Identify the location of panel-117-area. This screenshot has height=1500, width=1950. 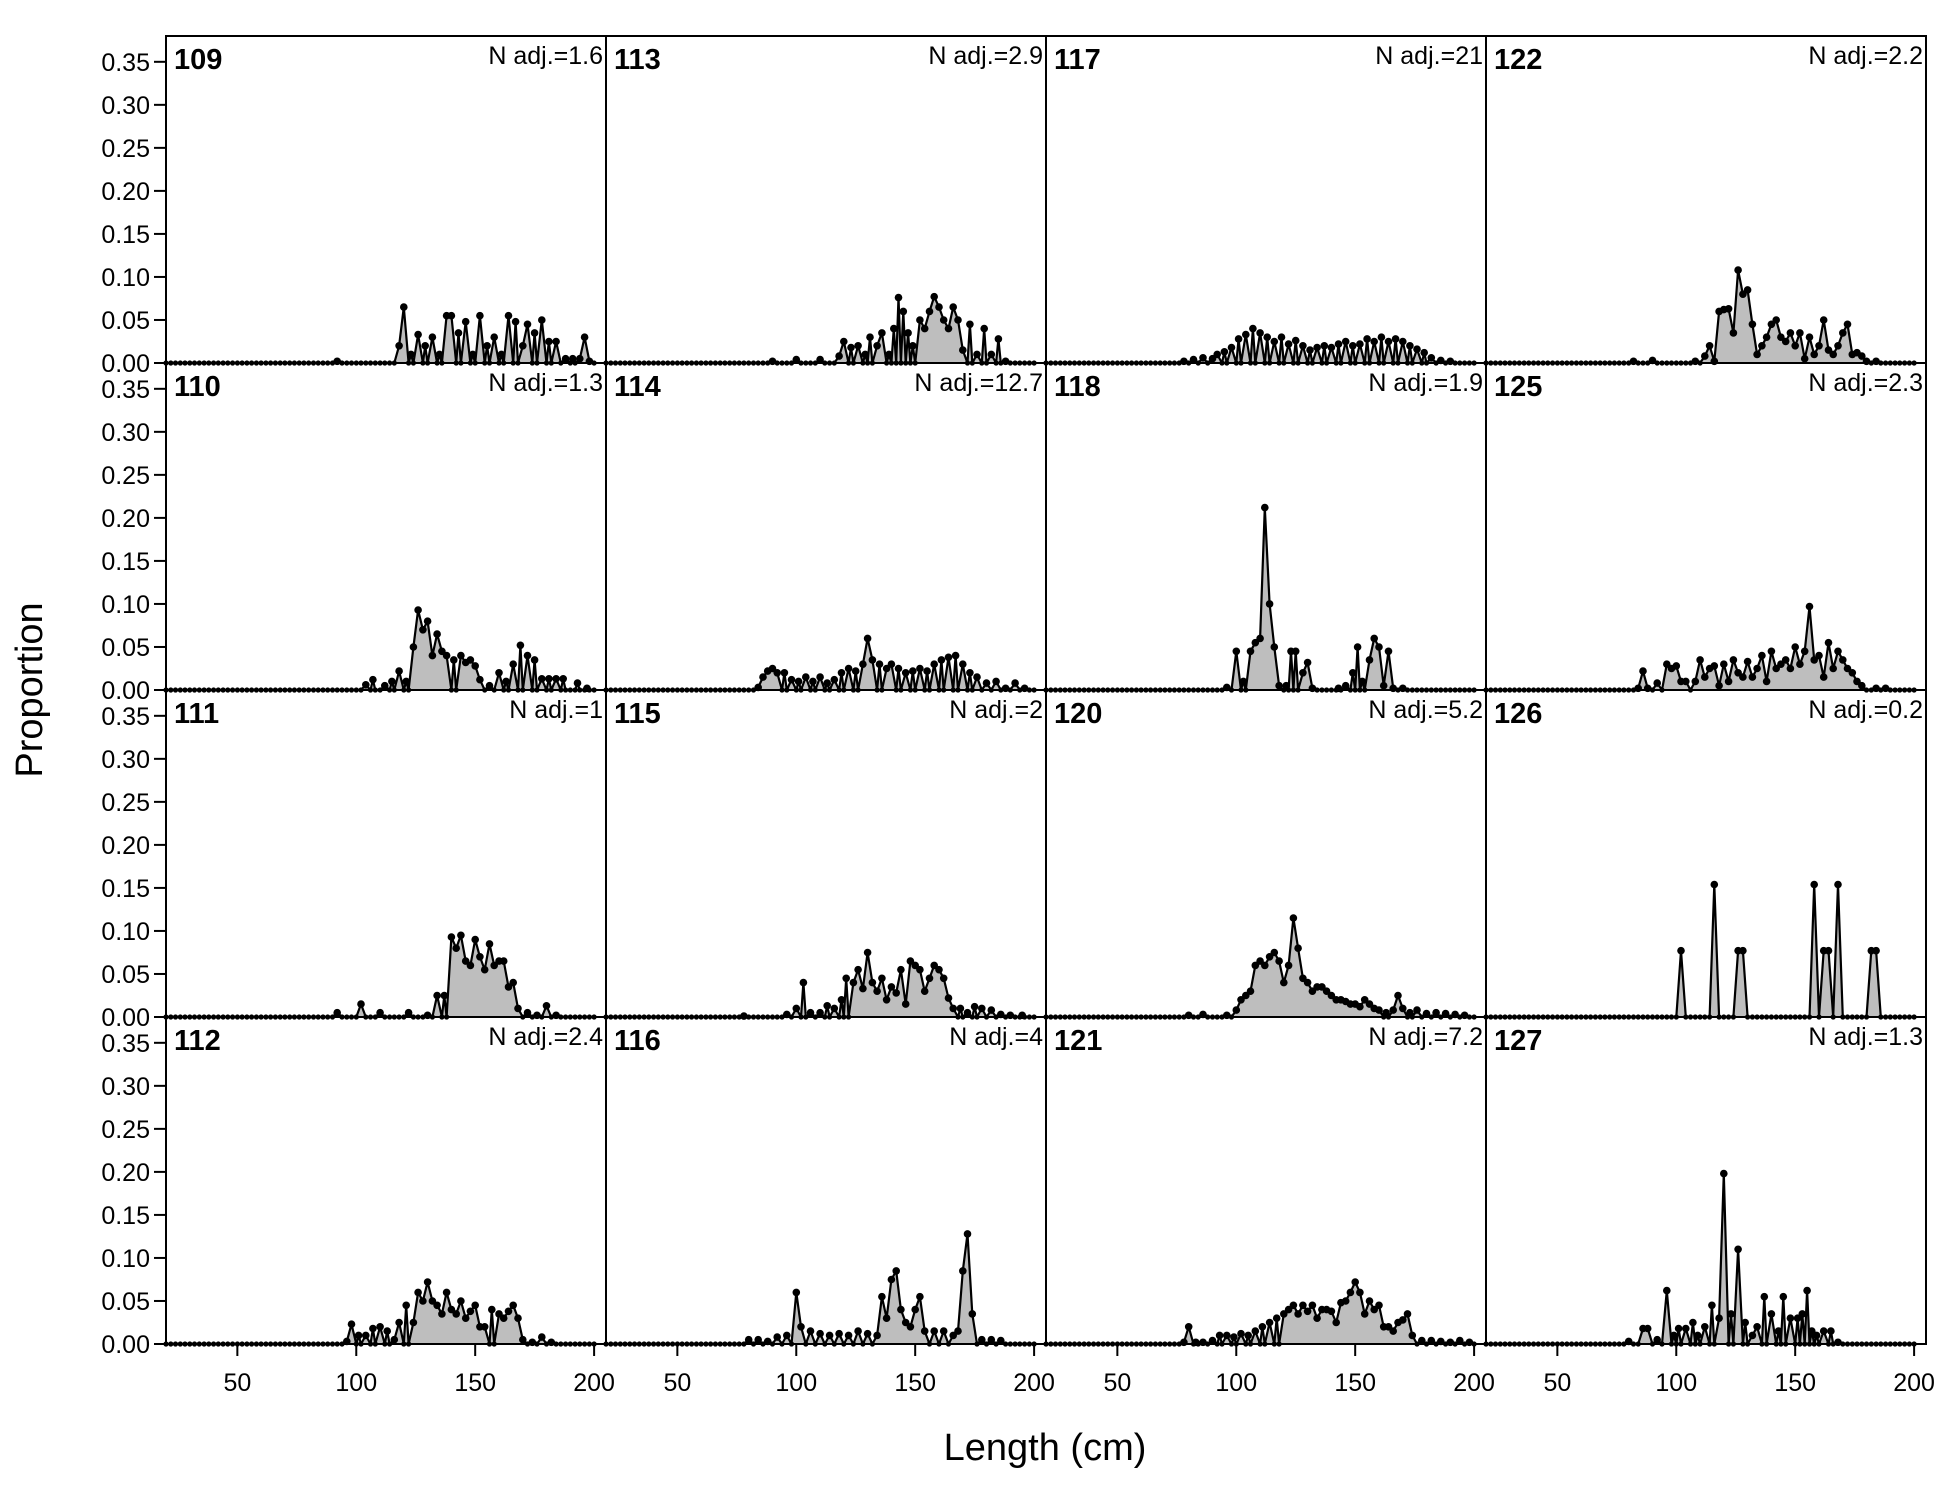
(1260, 345).